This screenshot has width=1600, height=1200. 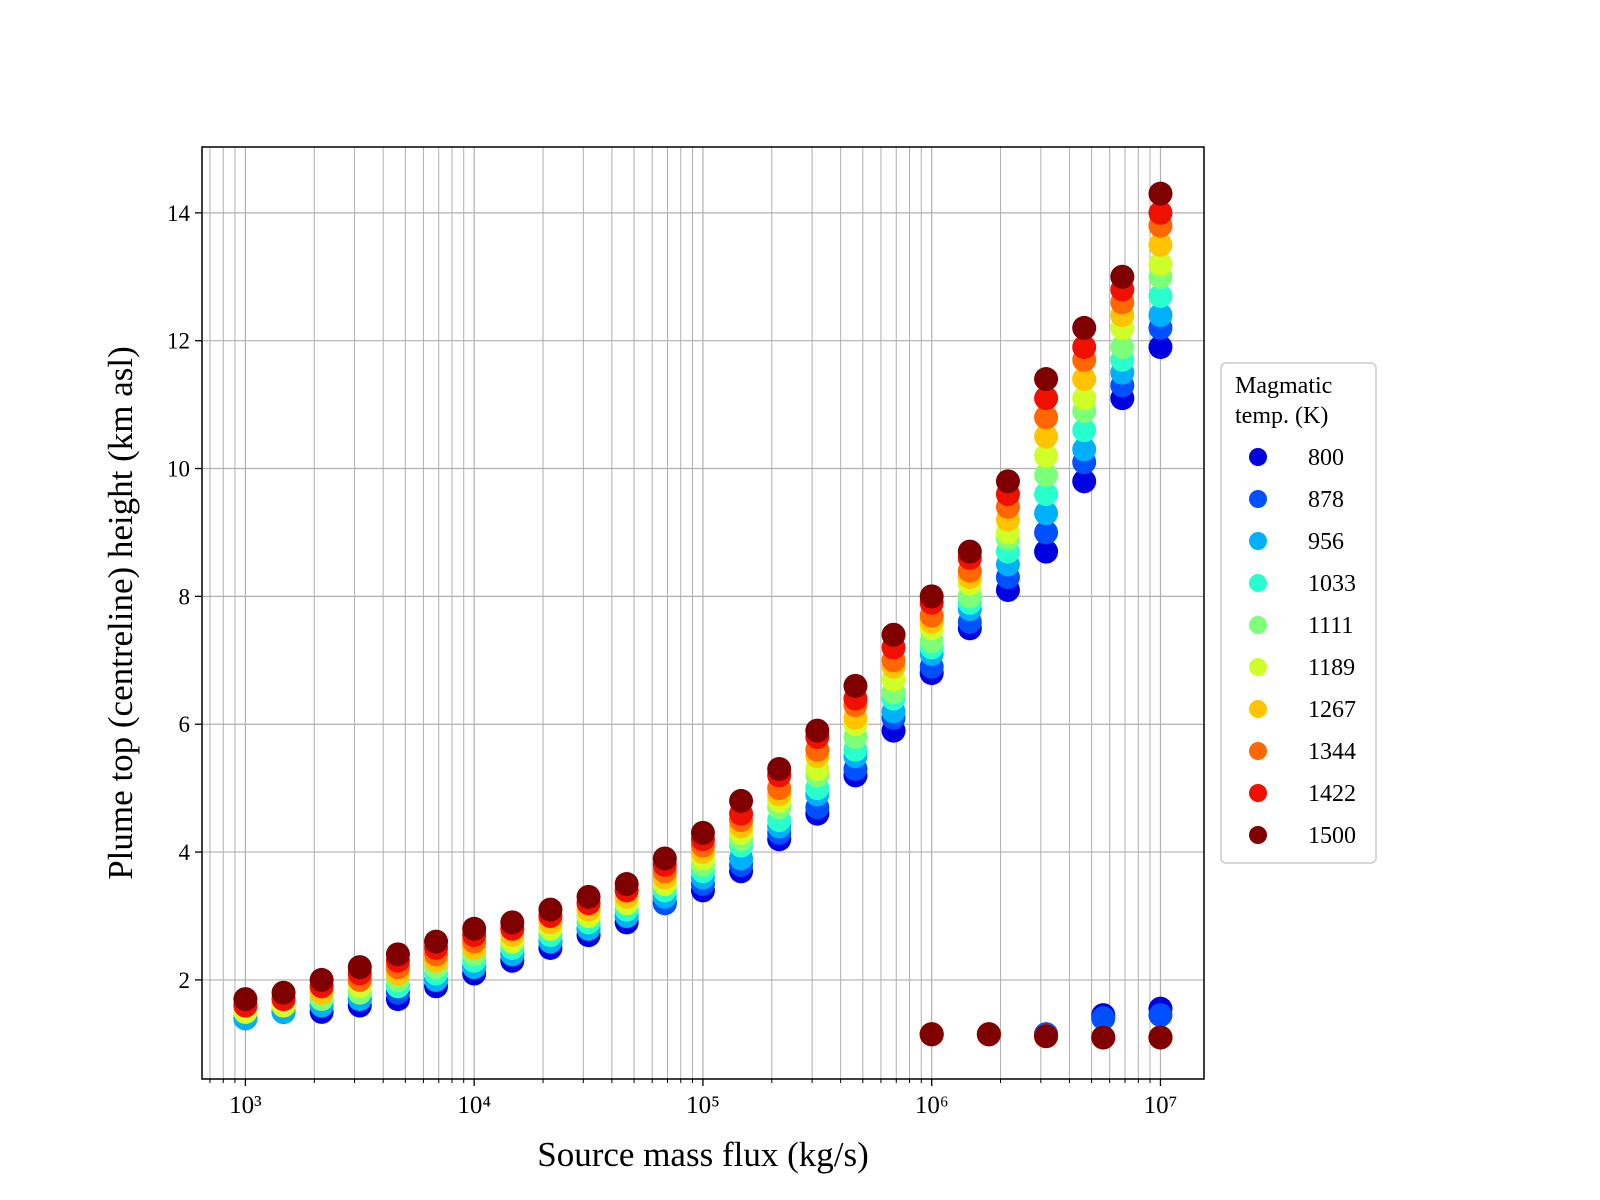 What do you see at coordinates (120, 613) in the screenshot?
I see `y-axis-label: Plume top (centreline) height (km asl)` at bounding box center [120, 613].